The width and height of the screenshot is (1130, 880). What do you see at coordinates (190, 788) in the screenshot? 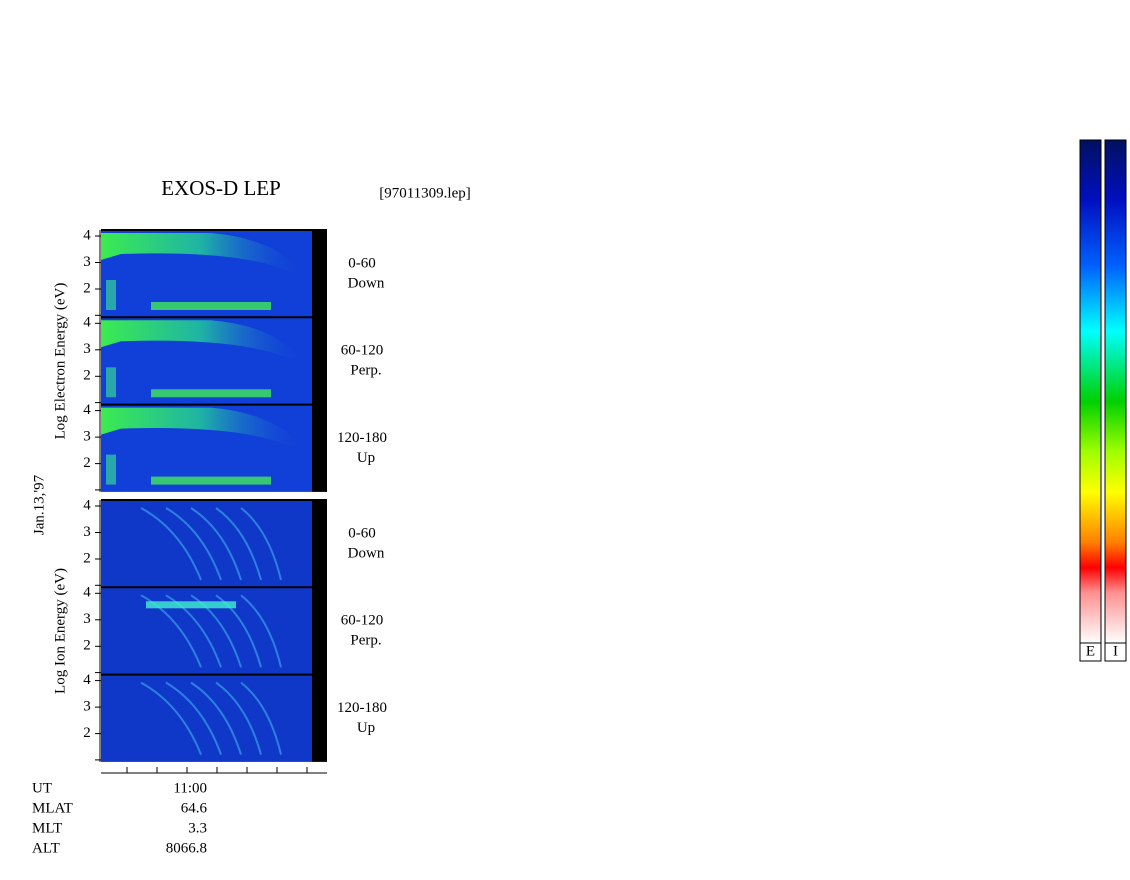
I see `info-value: 11:00` at bounding box center [190, 788].